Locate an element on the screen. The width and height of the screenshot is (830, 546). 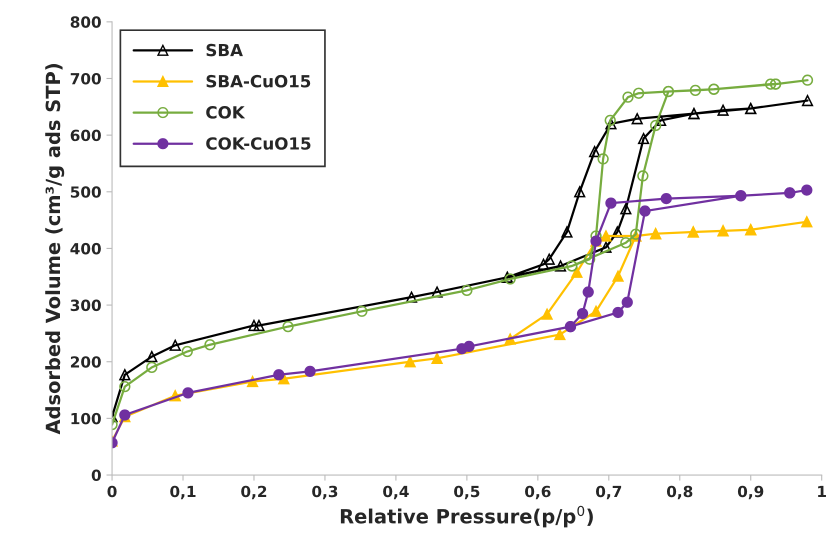
x-tick-label: 0,9 is located at coordinates (751, 493).